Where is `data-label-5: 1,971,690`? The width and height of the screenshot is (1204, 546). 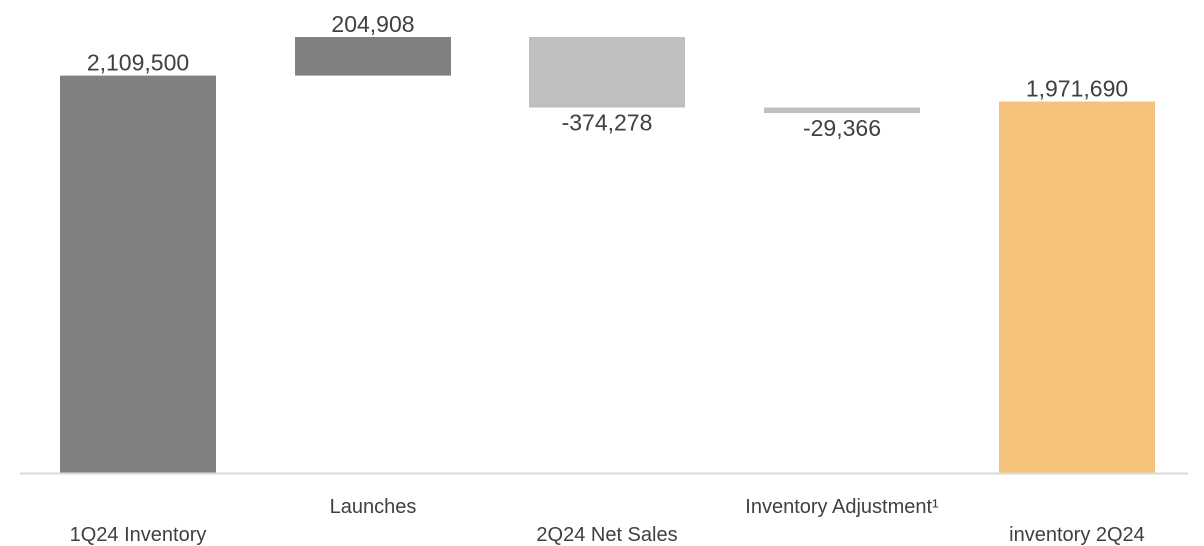 data-label-5: 1,971,690 is located at coordinates (1077, 89).